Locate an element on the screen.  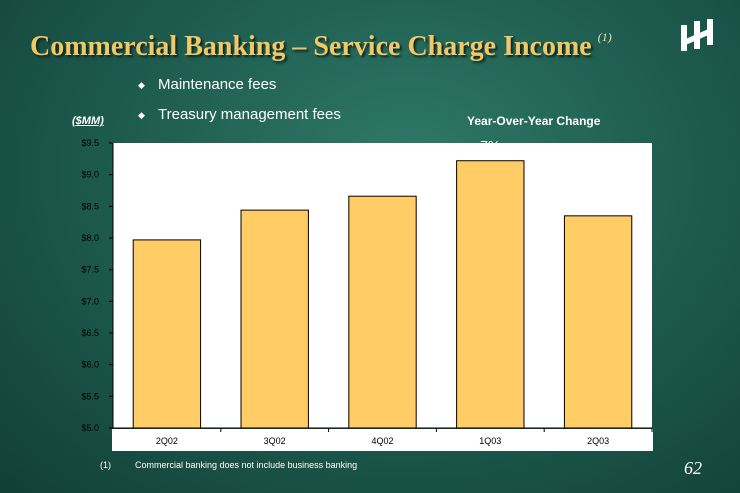
huntington-logo-icon is located at coordinates (697, 35).